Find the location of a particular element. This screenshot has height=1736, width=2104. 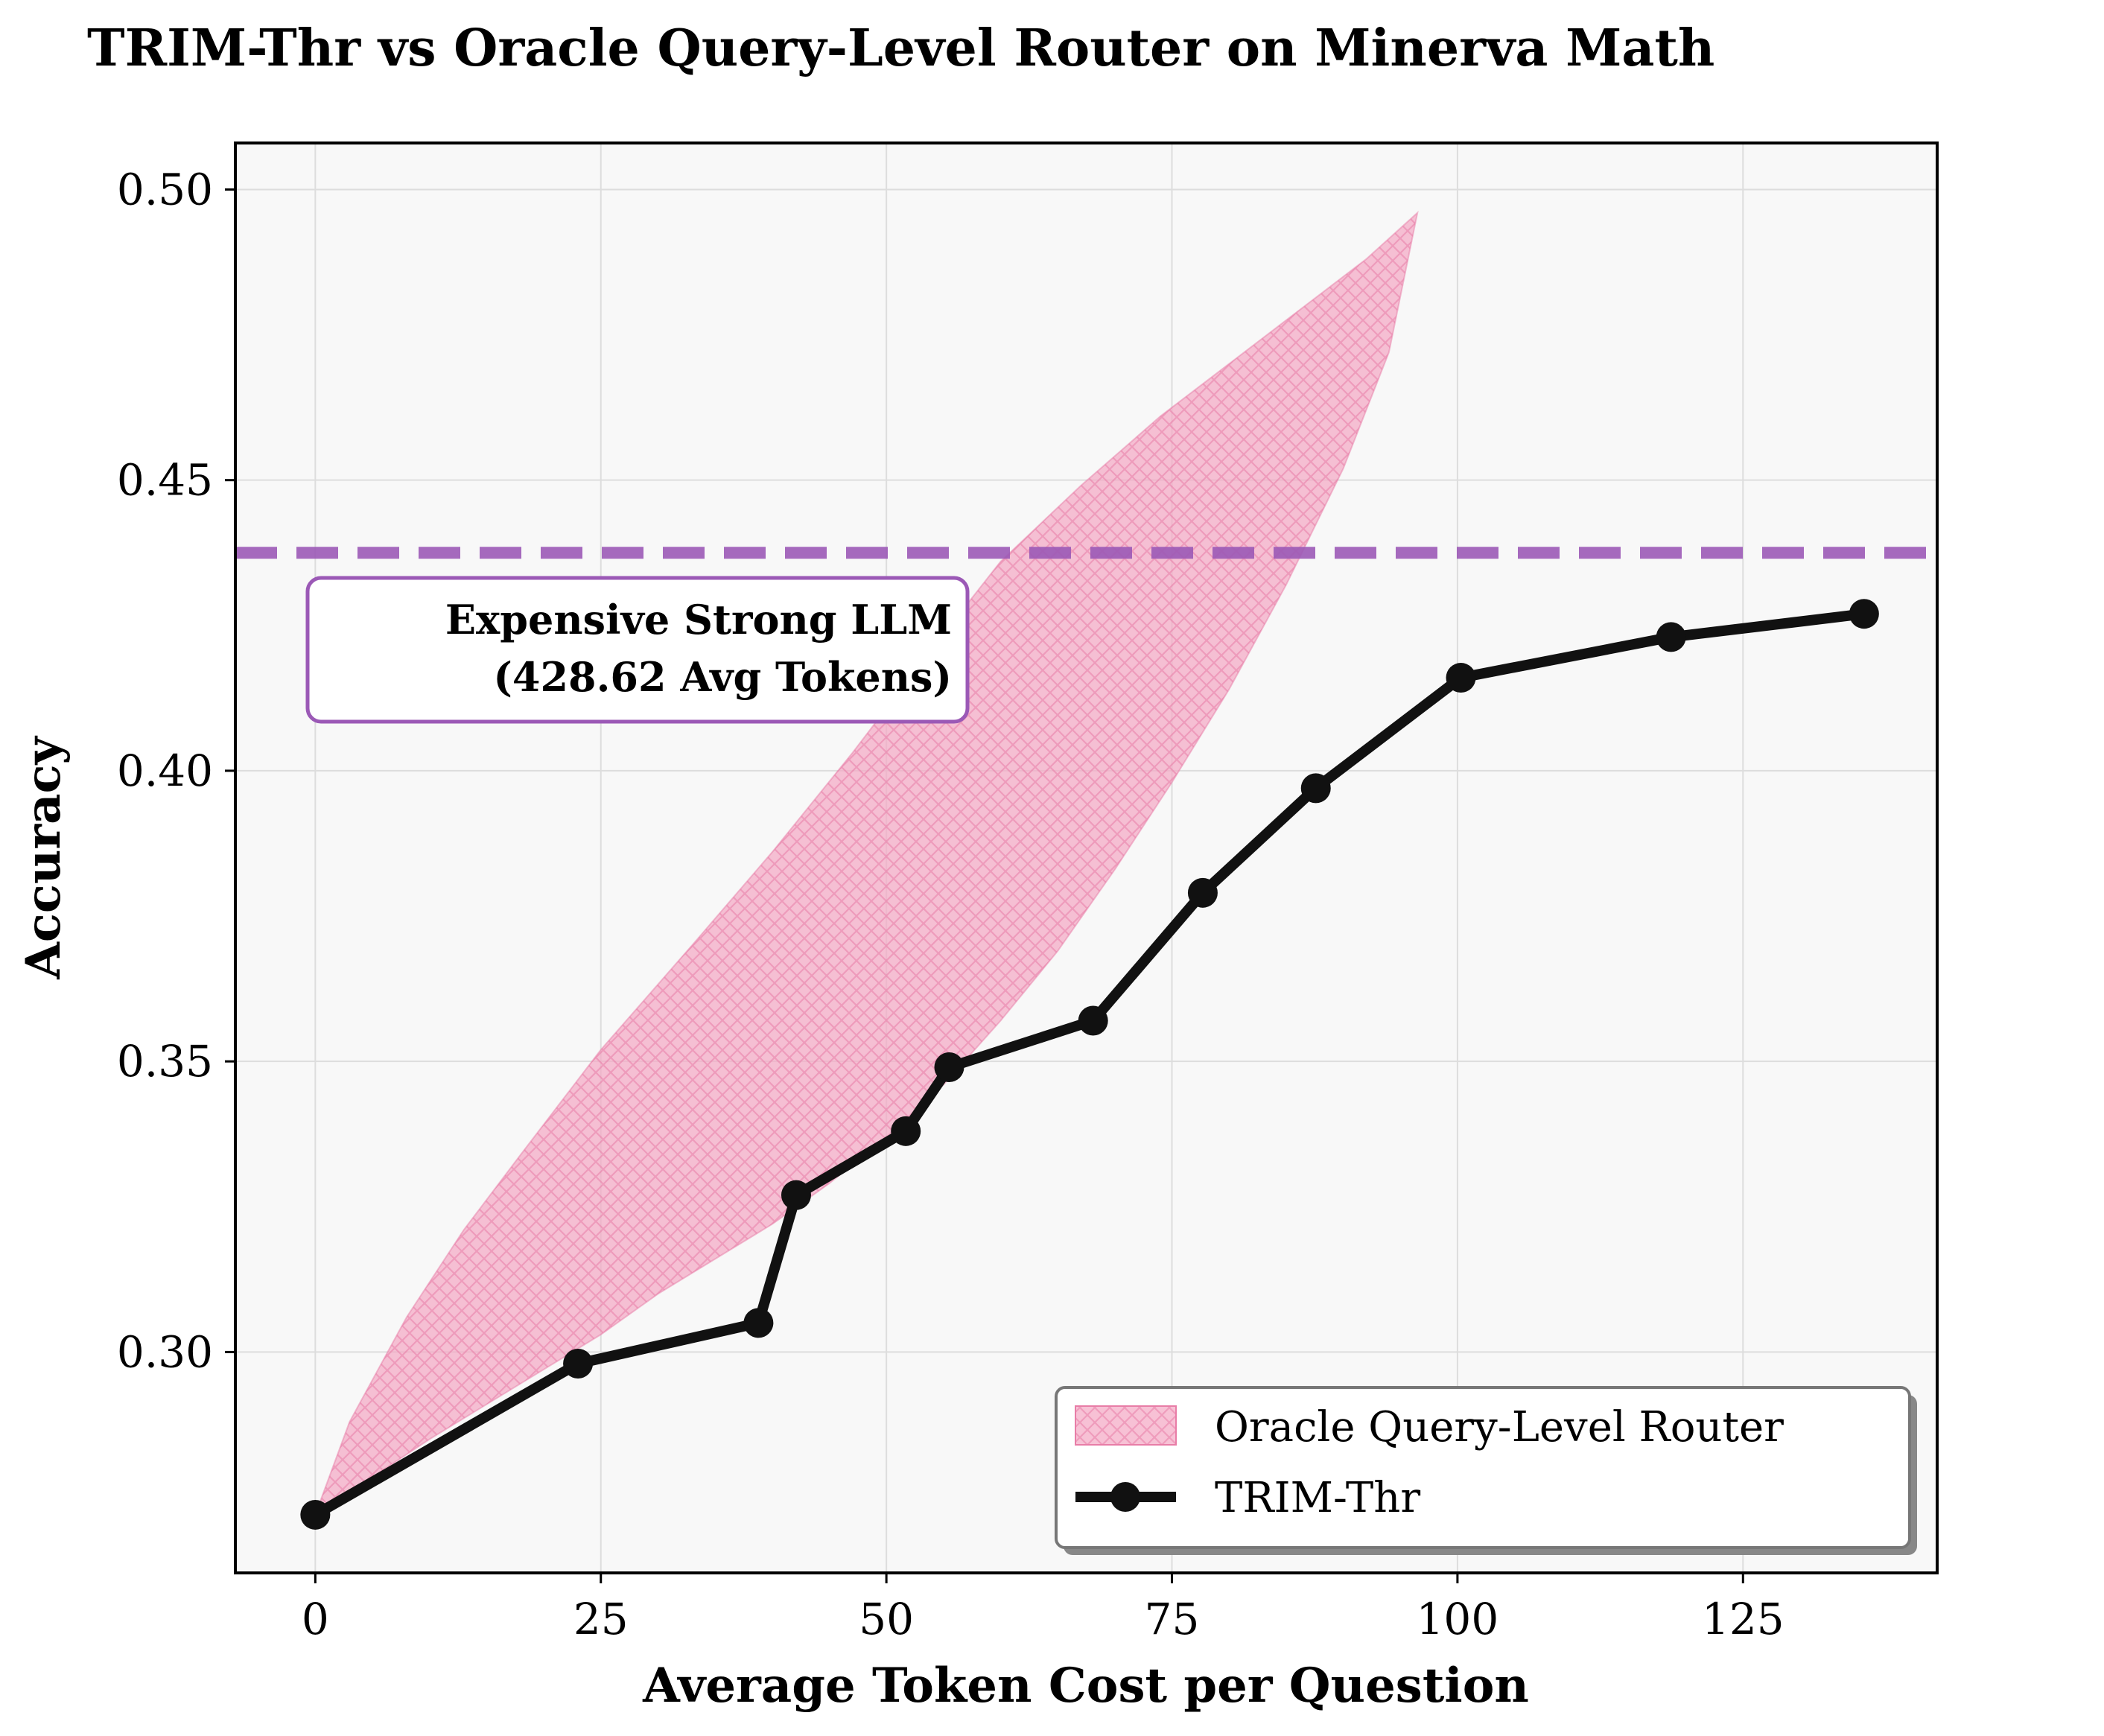

legend-box is located at coordinates (1483, 1467).